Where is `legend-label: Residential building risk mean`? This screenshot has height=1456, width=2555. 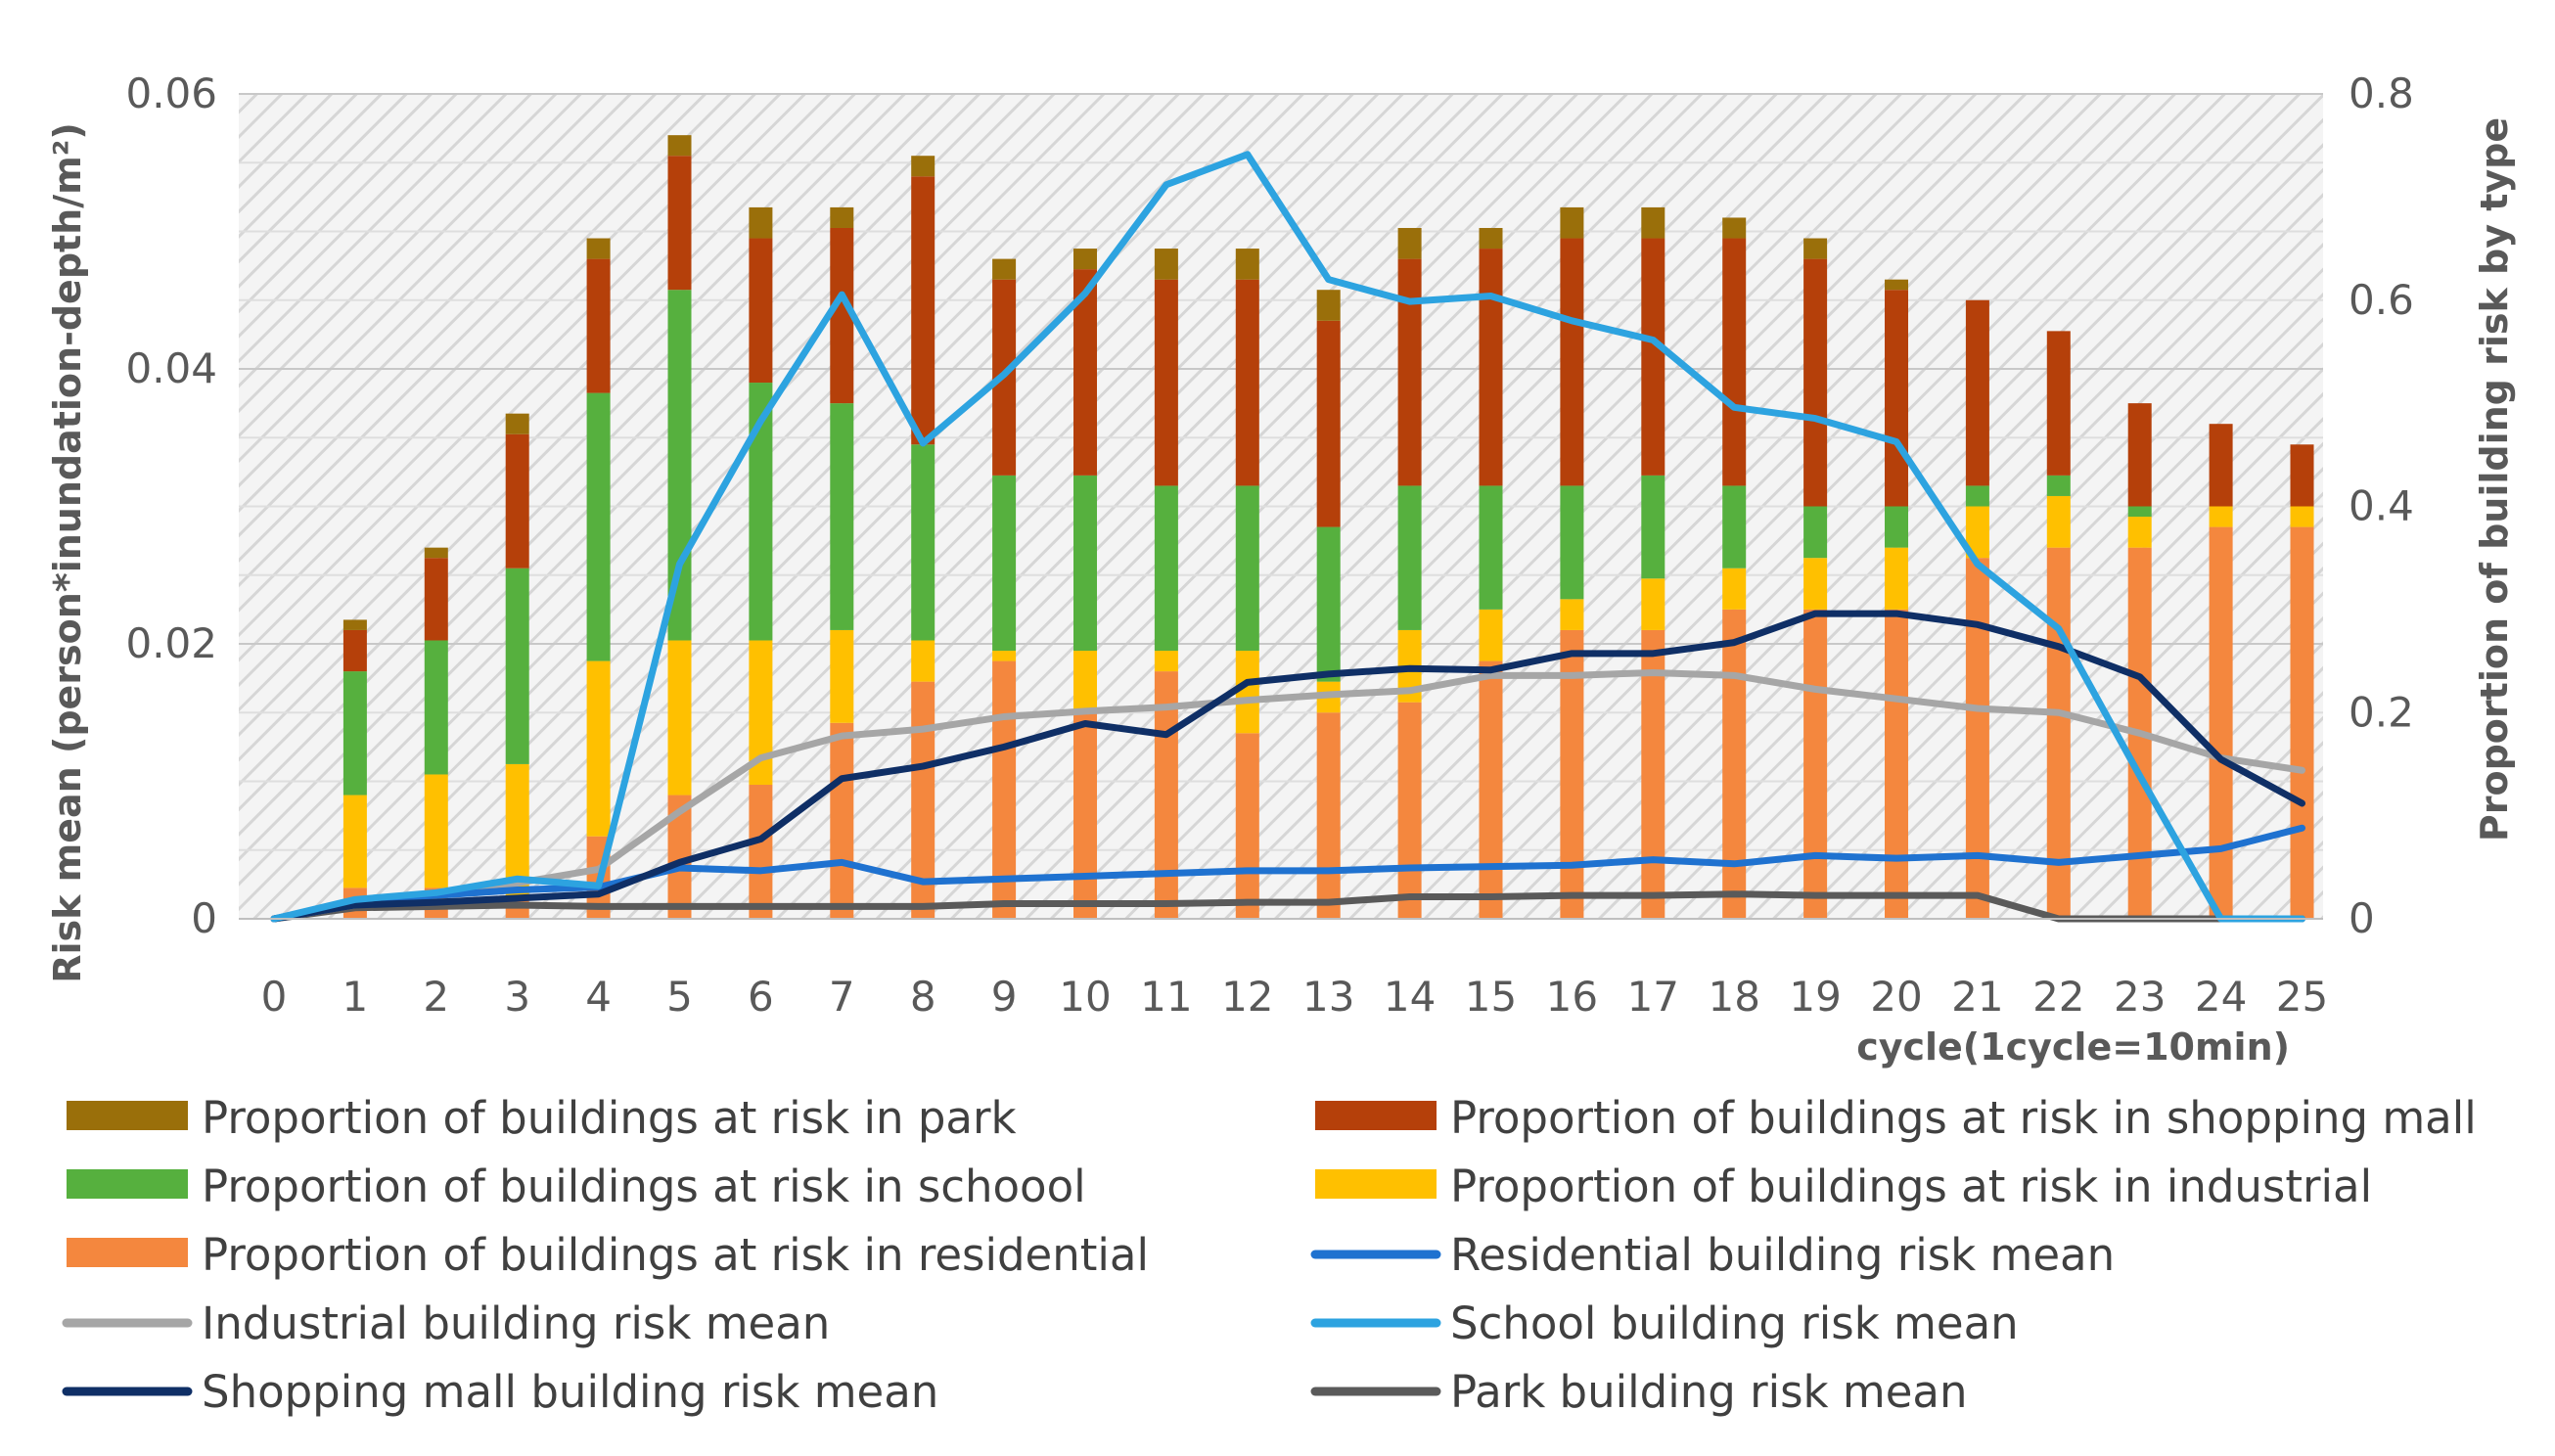
legend-label: Residential building risk mean is located at coordinates (1782, 1255).